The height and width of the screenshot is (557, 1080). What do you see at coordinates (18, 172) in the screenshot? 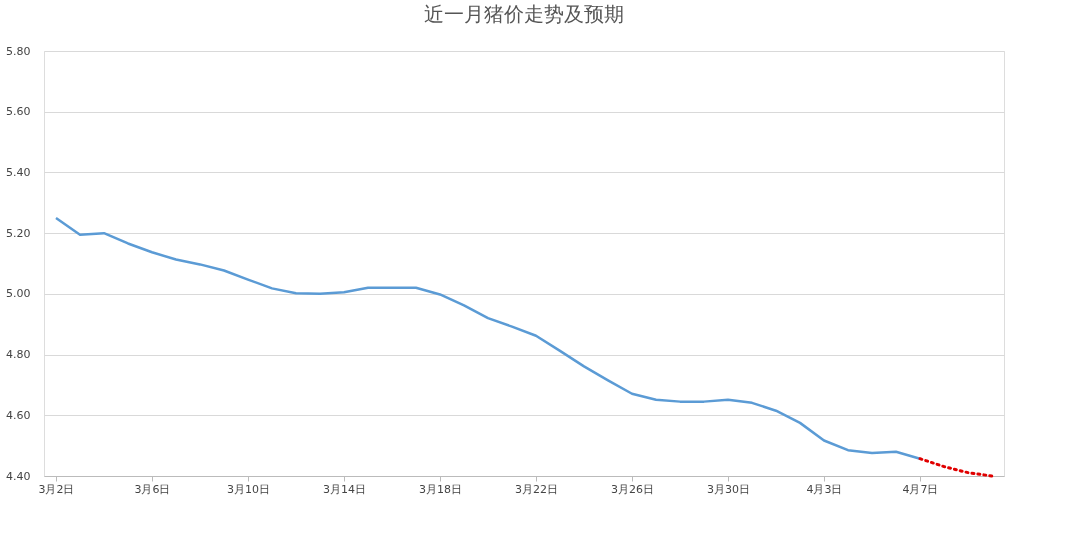
I see `y-tick-label: 5.40` at bounding box center [18, 172].